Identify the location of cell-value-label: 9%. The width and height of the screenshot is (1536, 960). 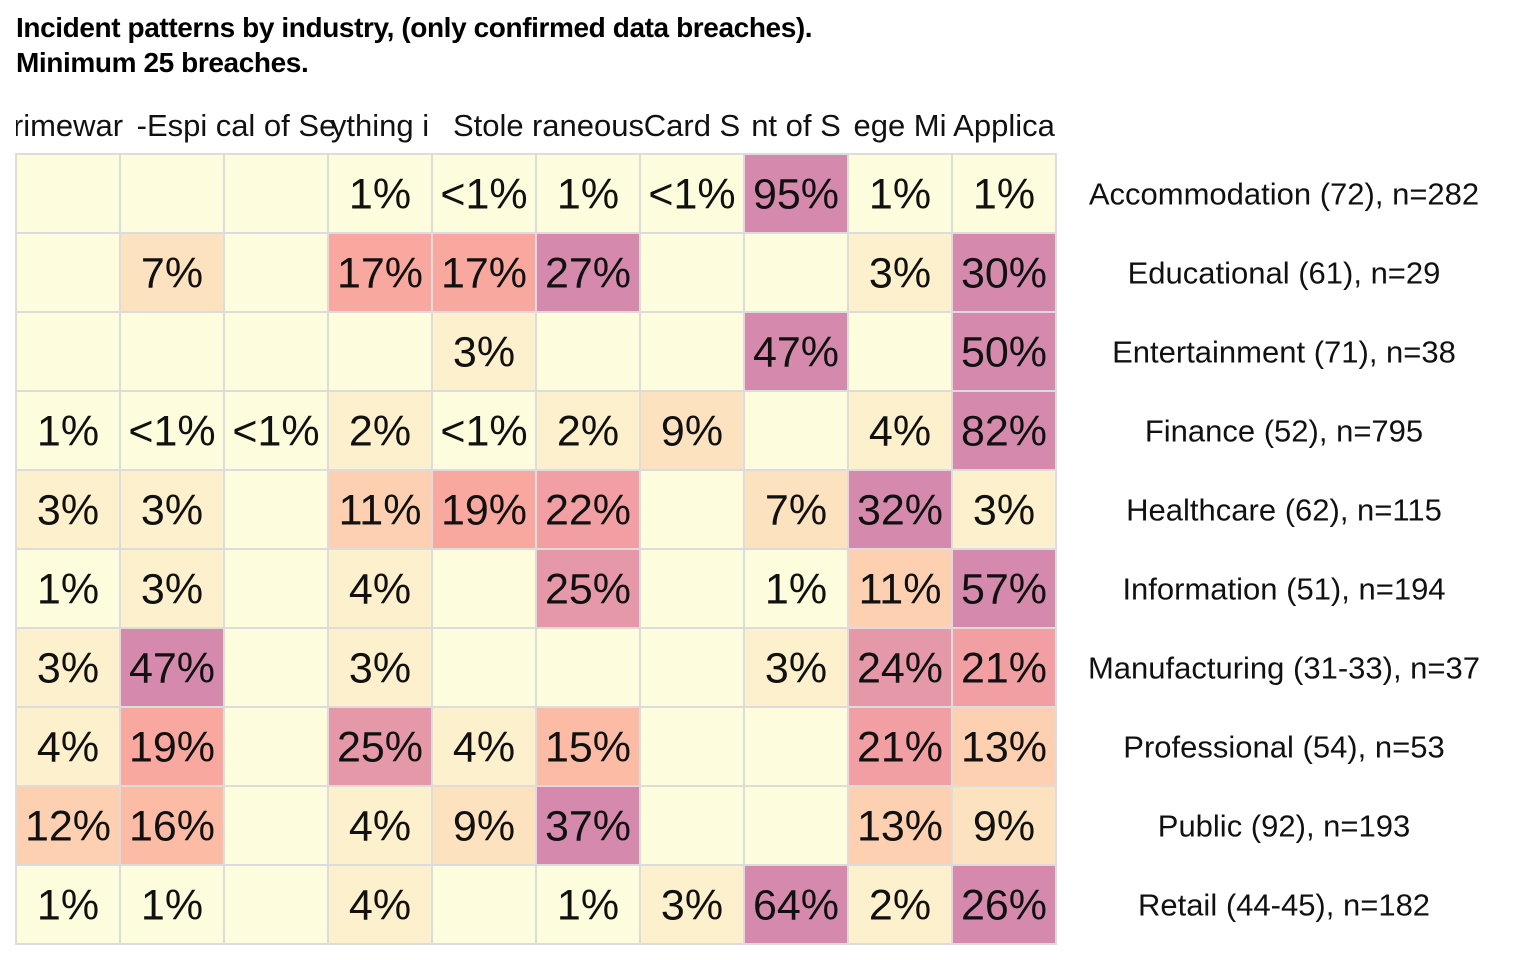
(484, 827).